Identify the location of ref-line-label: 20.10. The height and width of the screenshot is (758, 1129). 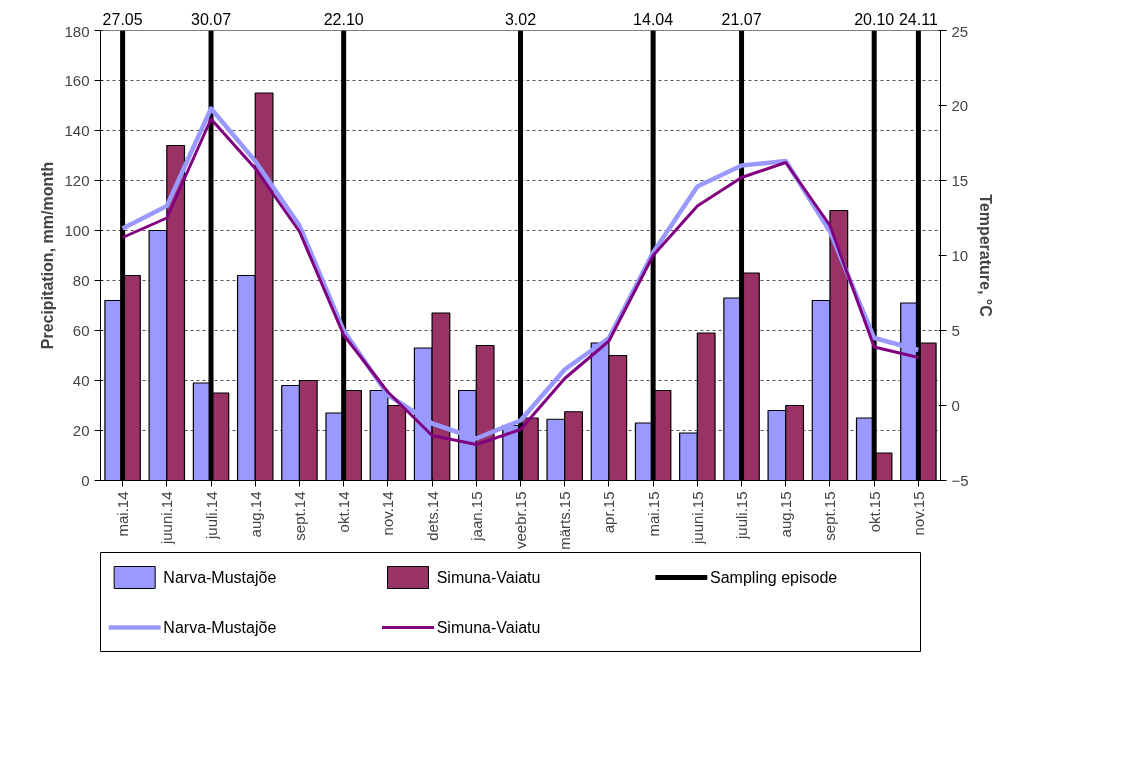
(874, 20).